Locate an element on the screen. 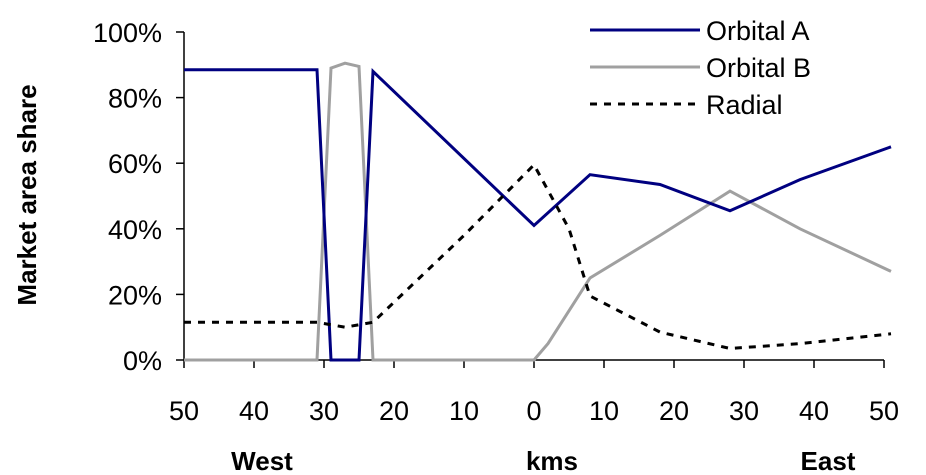 The image size is (926, 475). x-axis-title-kms: kms is located at coordinates (552, 460).